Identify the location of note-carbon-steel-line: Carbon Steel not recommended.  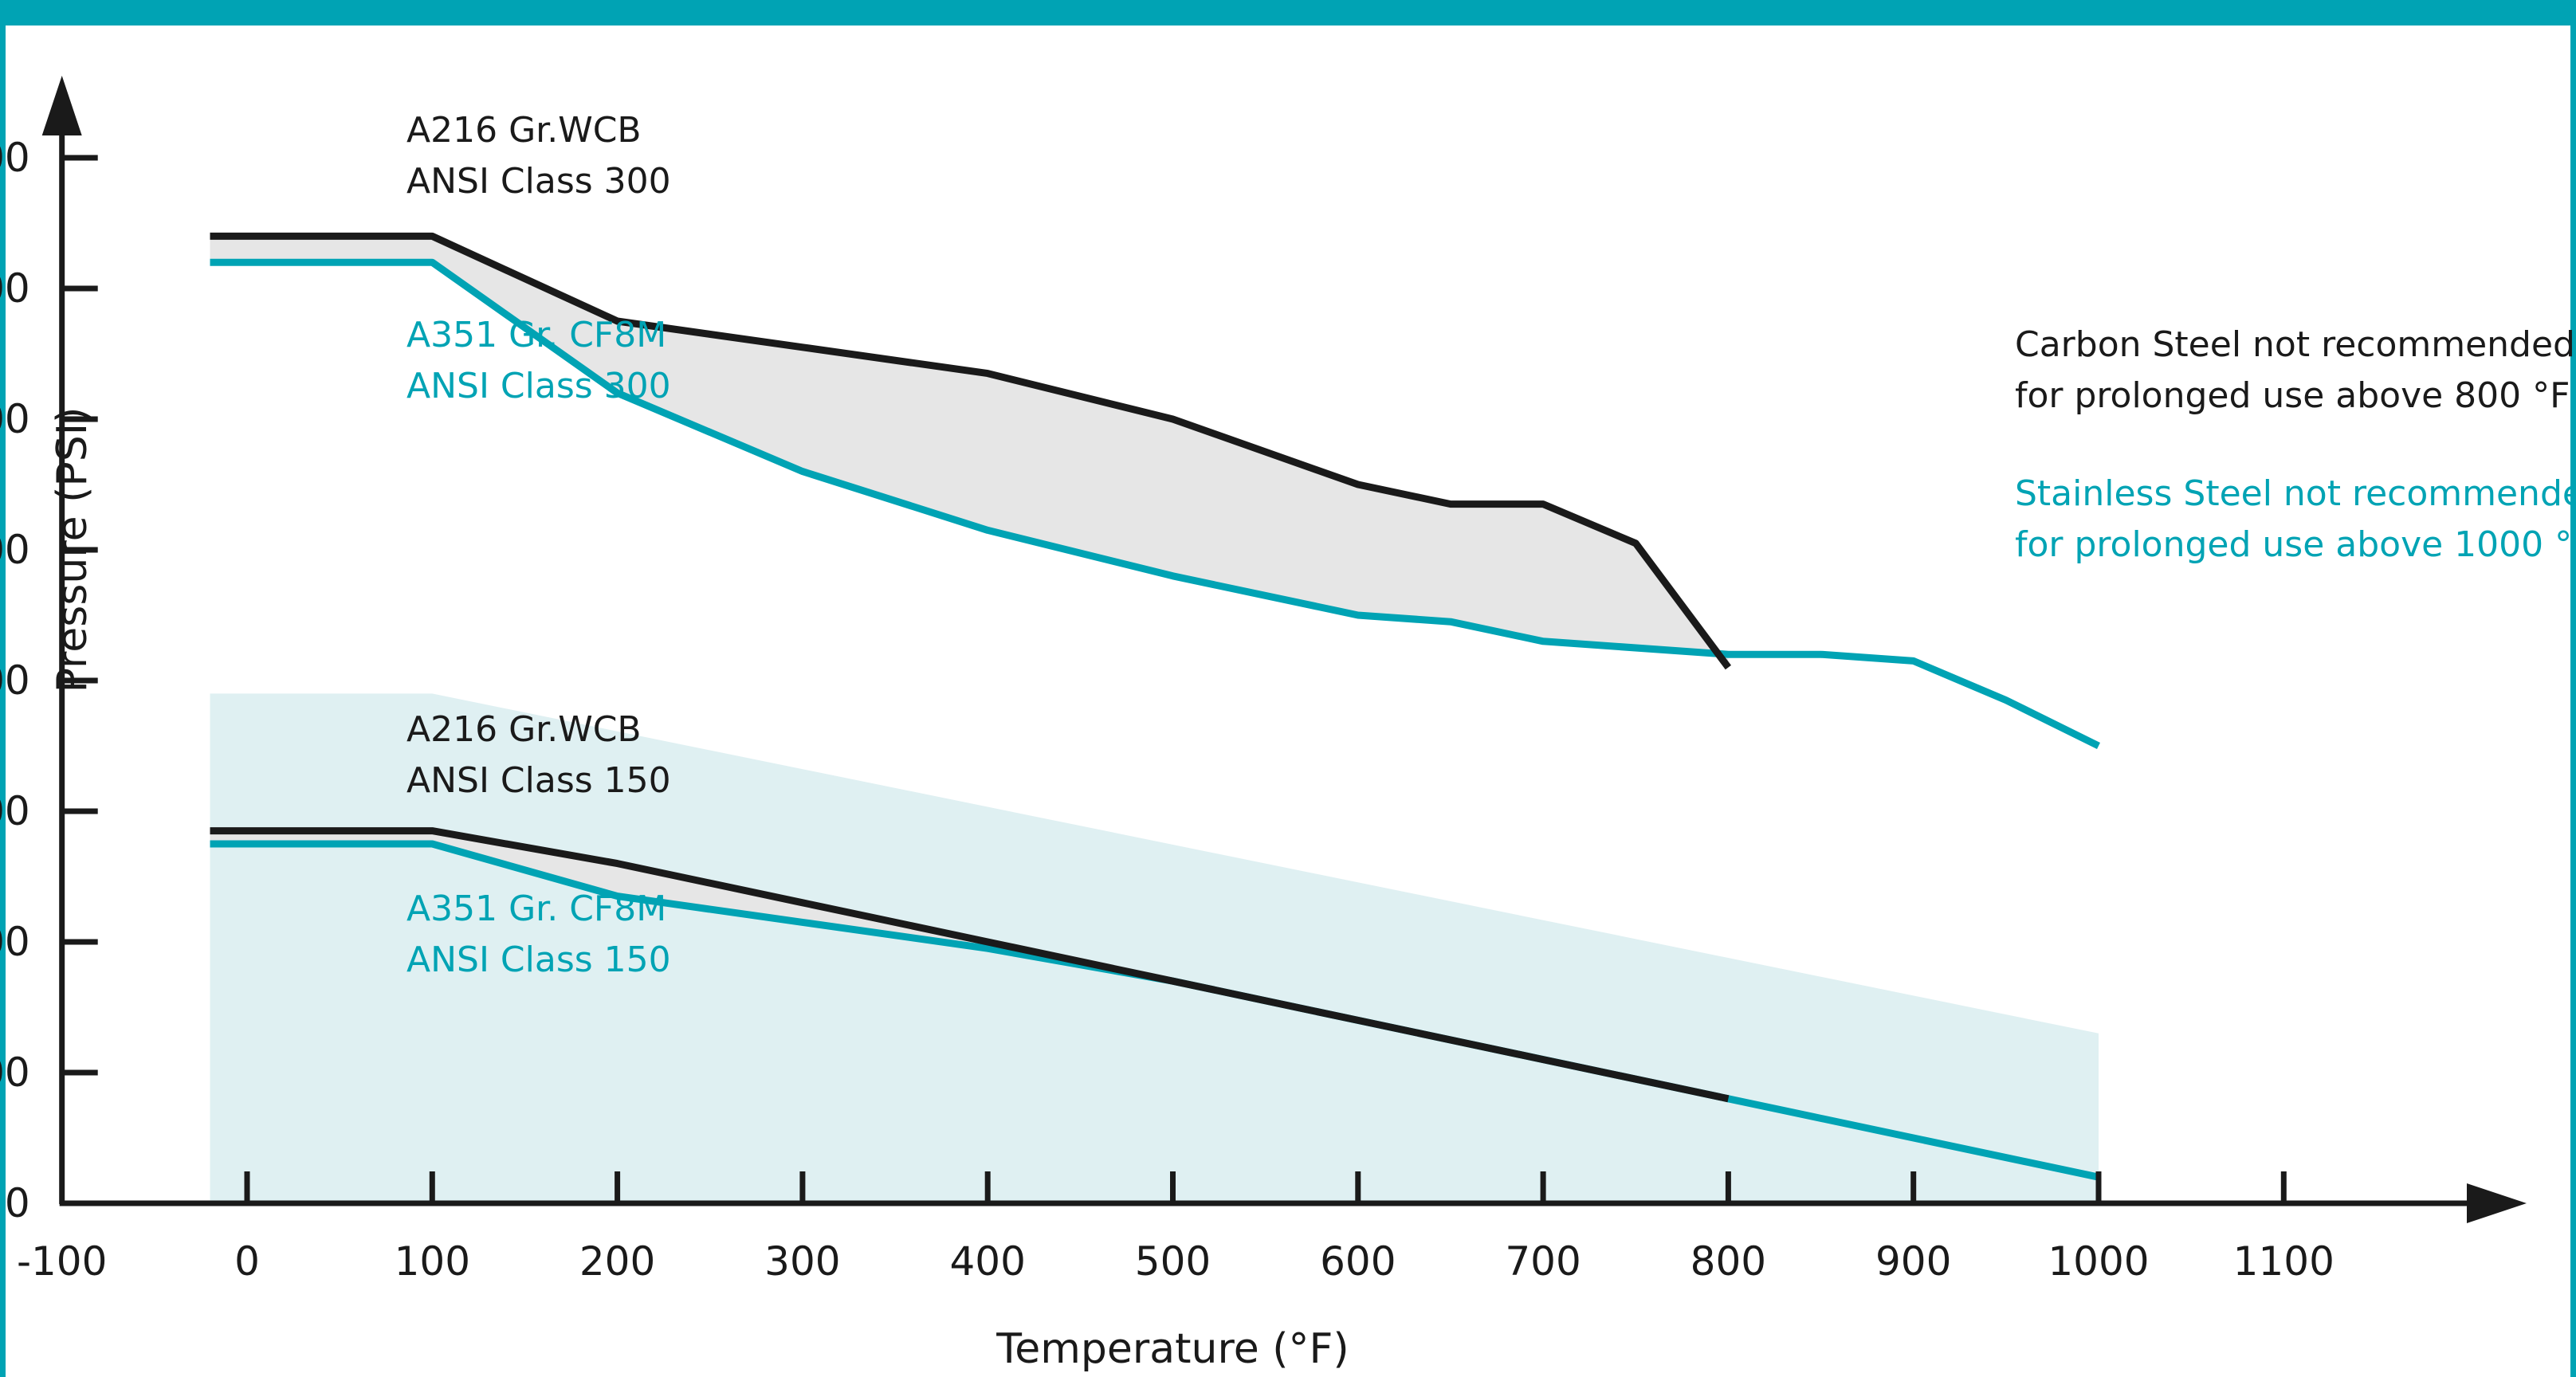
(2295, 344).